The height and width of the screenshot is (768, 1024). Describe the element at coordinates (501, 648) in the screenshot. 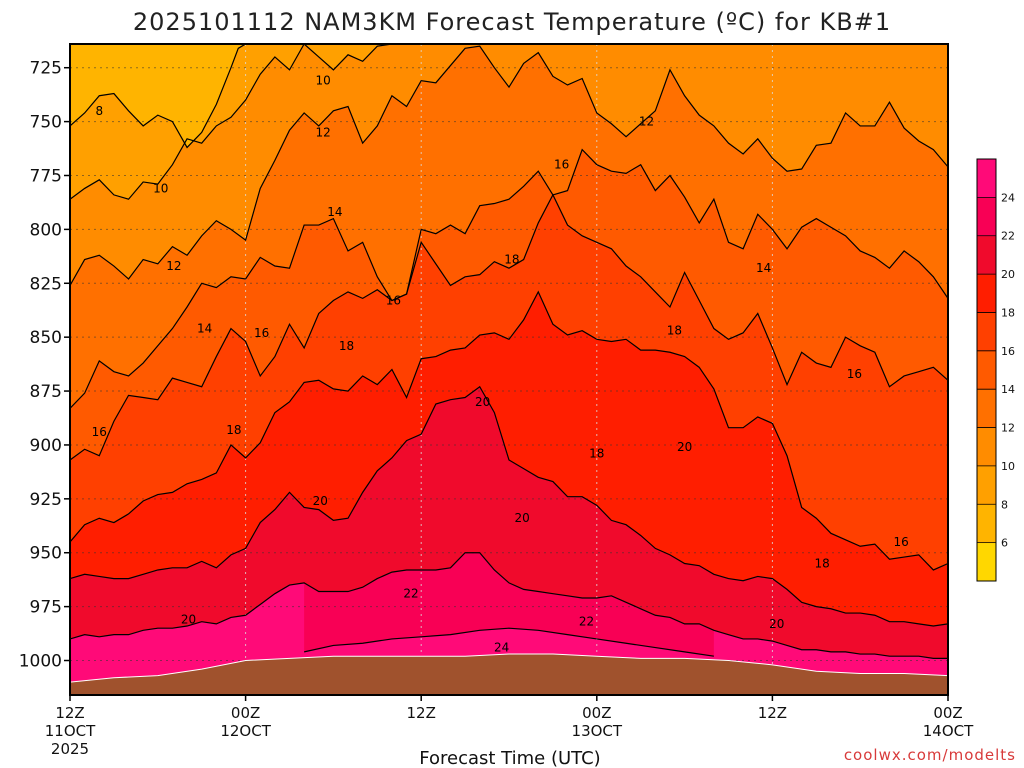

I see `contour-label-24: 24` at that location.